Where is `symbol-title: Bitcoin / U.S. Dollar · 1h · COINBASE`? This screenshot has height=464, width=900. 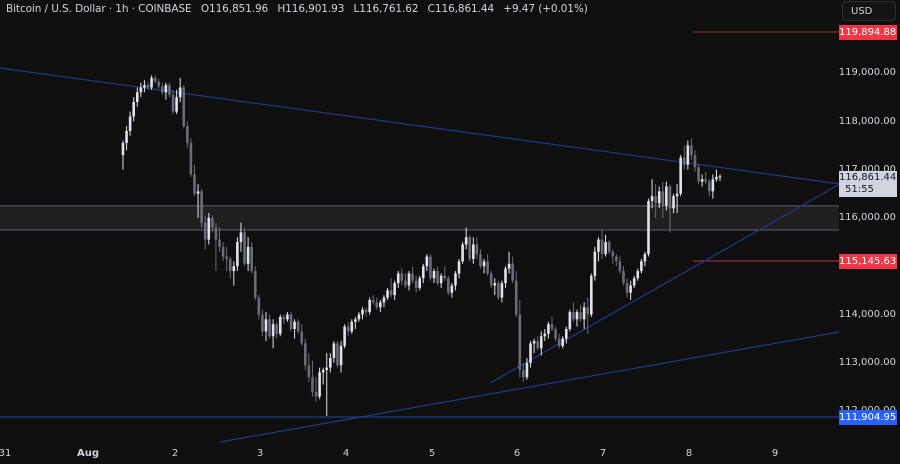
symbol-title: Bitcoin / U.S. Dollar · 1h · COINBASE is located at coordinates (99, 9).